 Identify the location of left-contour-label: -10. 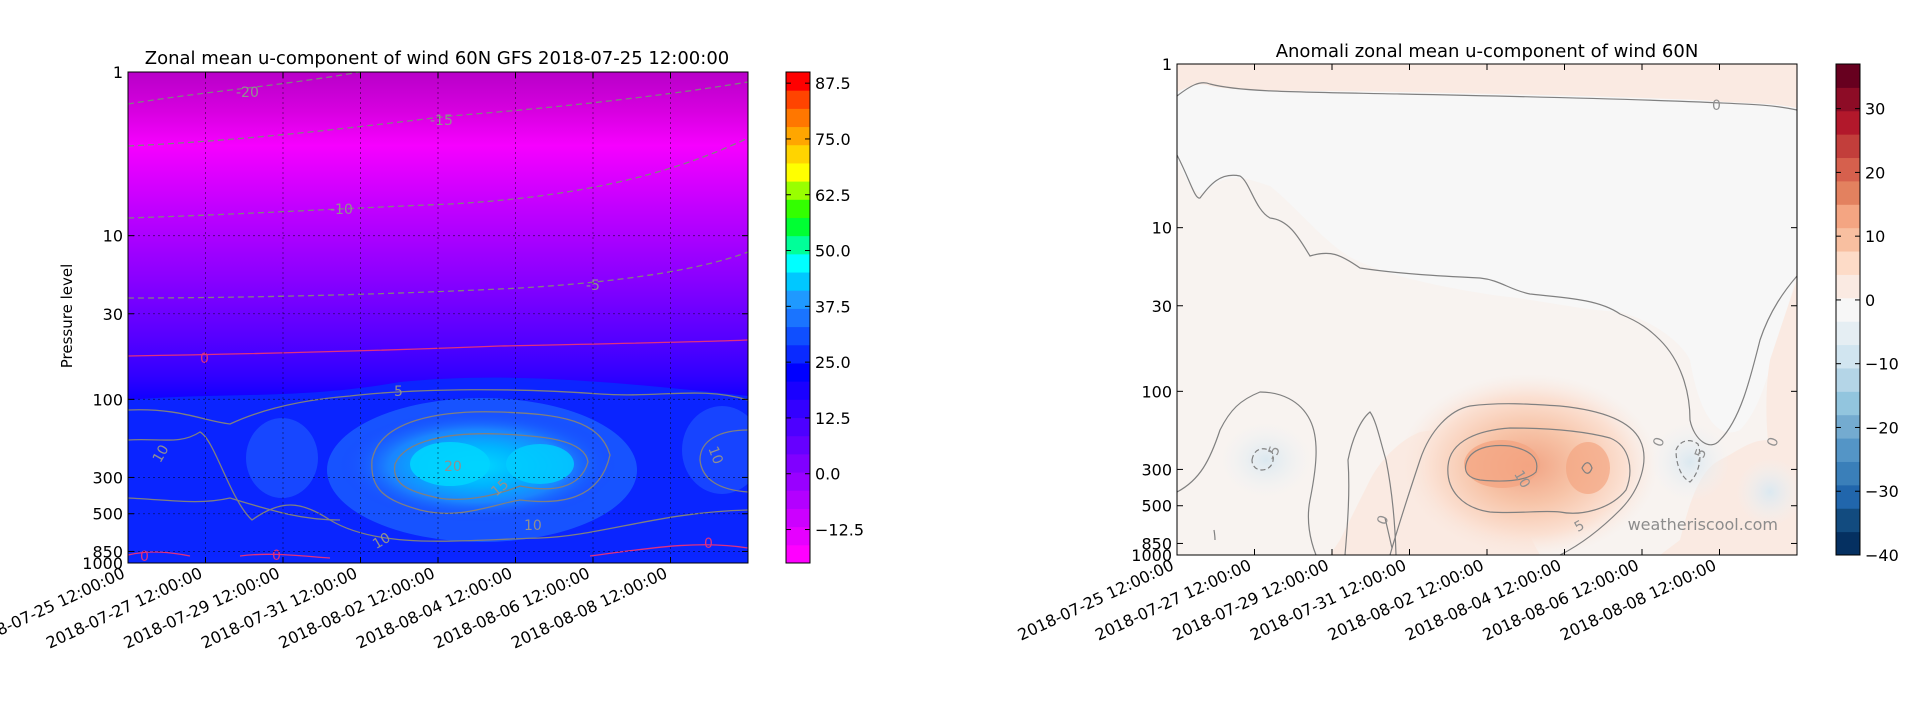
(341, 210).